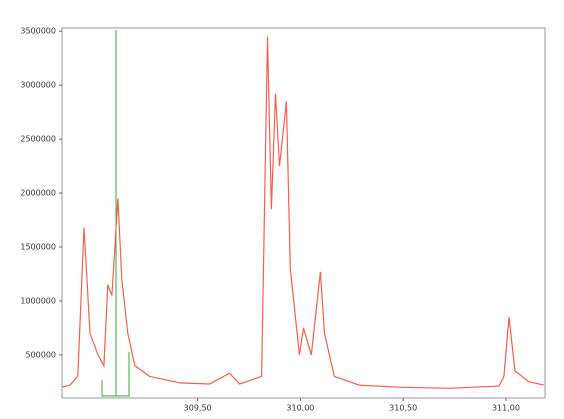 The height and width of the screenshot is (419, 564). What do you see at coordinates (38, 300) in the screenshot?
I see `y-tick-label: 1000000` at bounding box center [38, 300].